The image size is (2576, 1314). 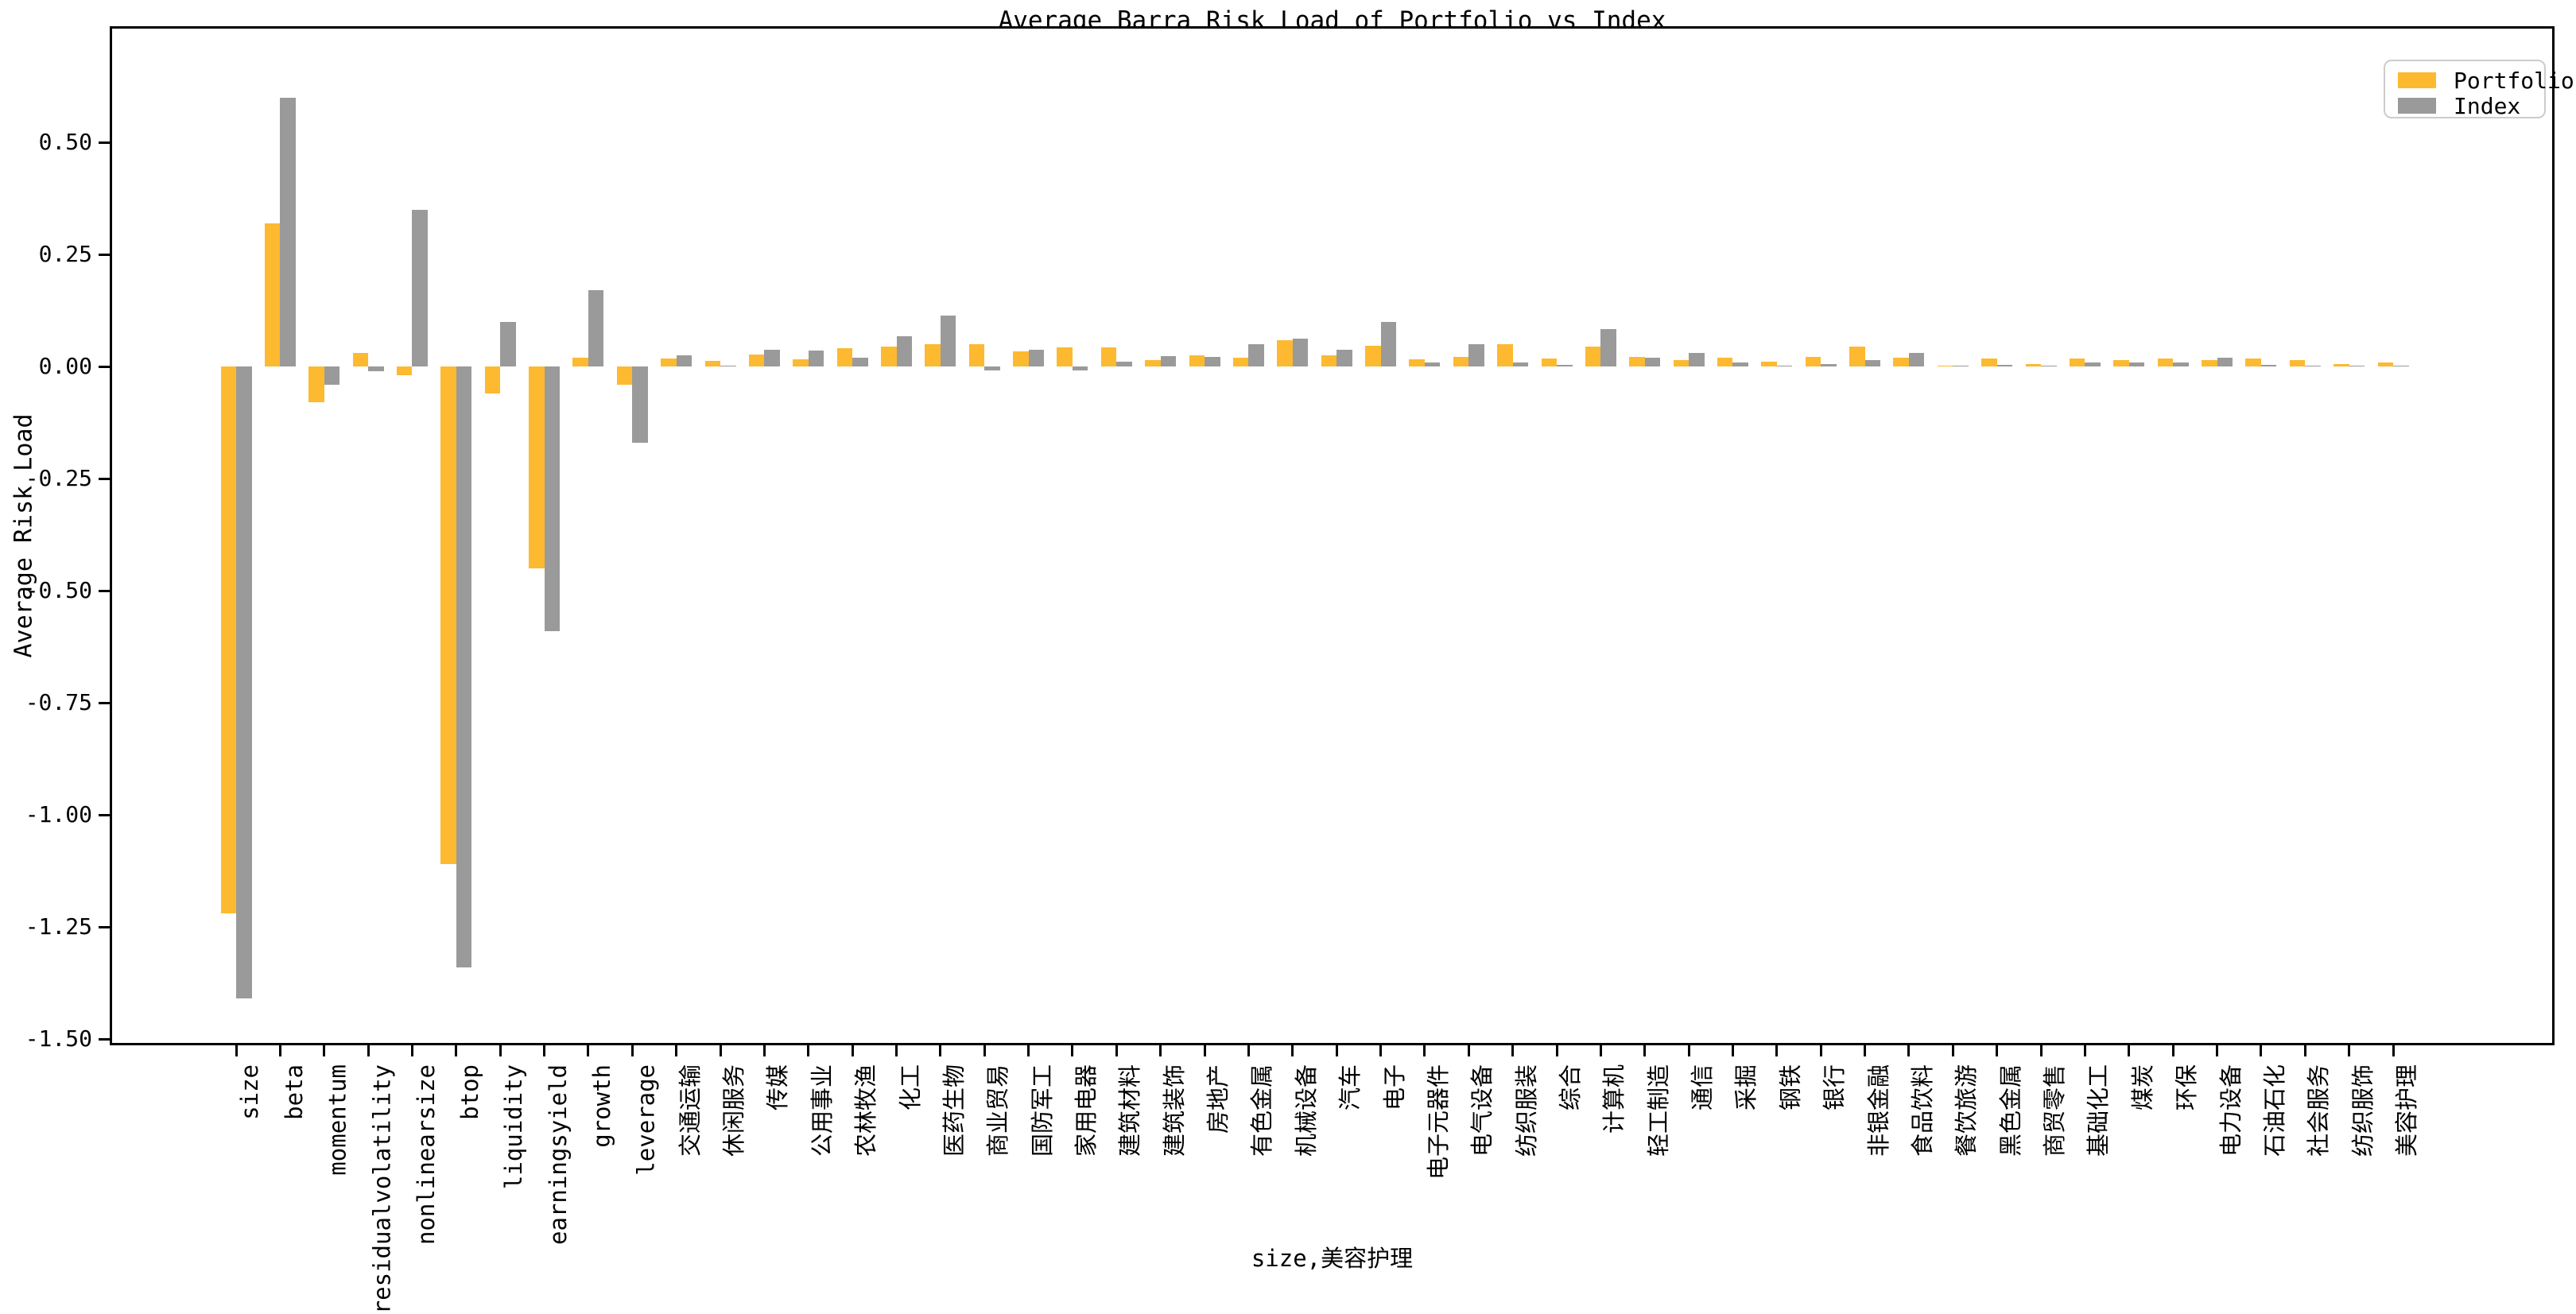 What do you see at coordinates (2010, 1110) in the screenshot?
I see `x-tick-label: 黑色金属` at bounding box center [2010, 1110].